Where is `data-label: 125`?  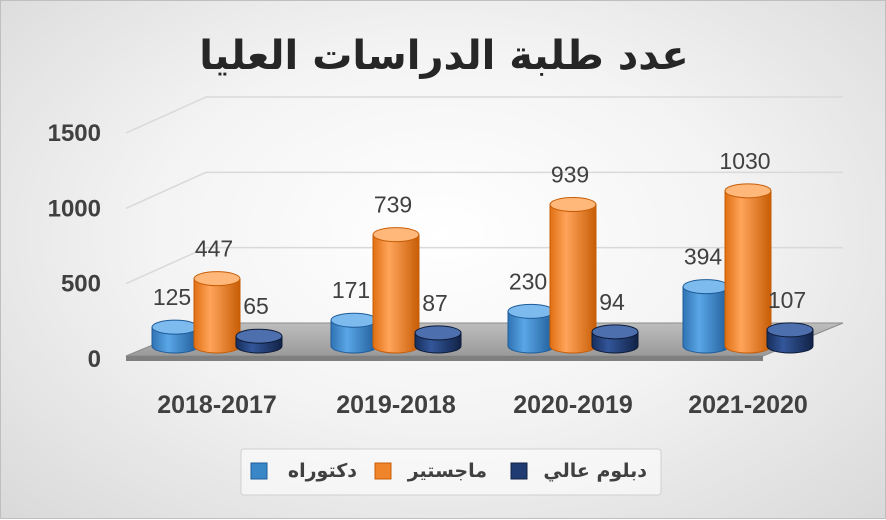
data-label: 125 is located at coordinates (172, 297).